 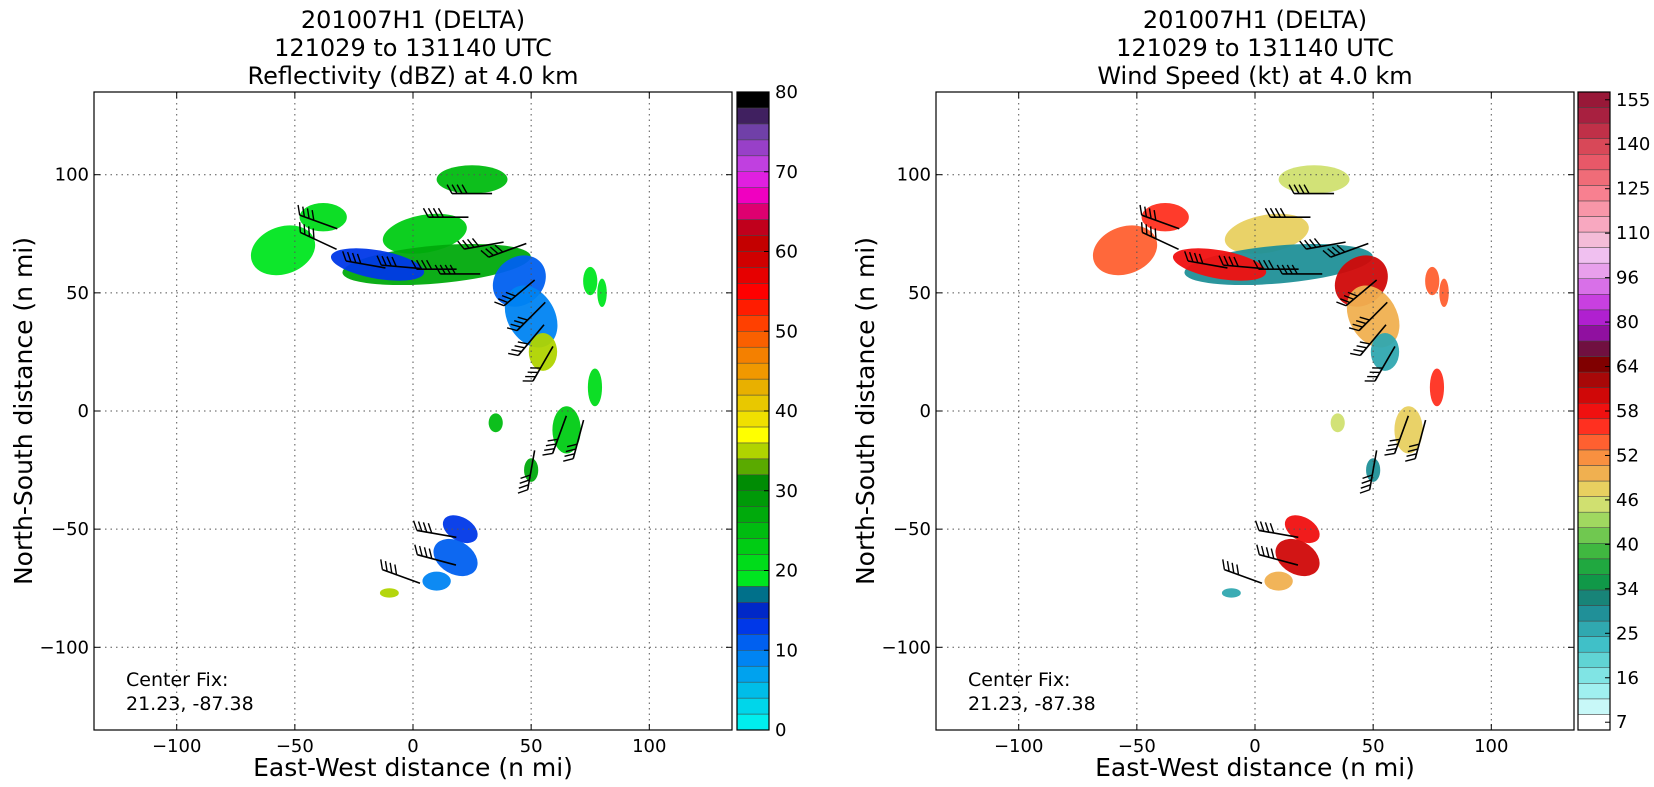 What do you see at coordinates (1633, 100) in the screenshot?
I see `colorbar-tick-label: 155` at bounding box center [1633, 100].